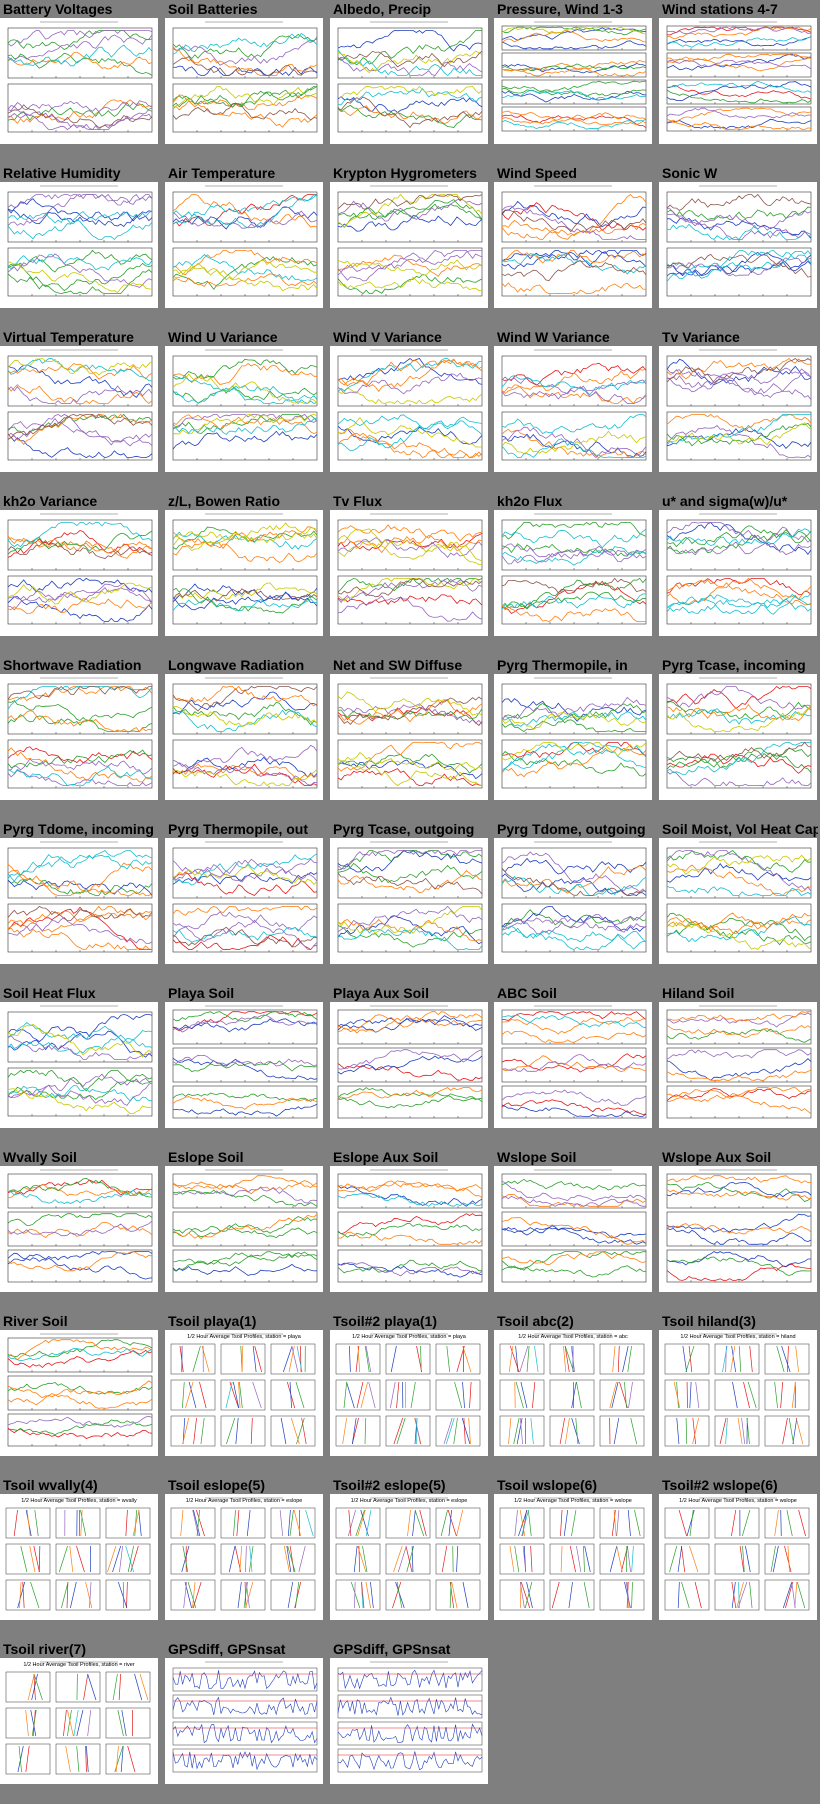 The image size is (820, 1804). What do you see at coordinates (78, 829) in the screenshot?
I see `plot-title: Pyrg Tdome, incoming` at bounding box center [78, 829].